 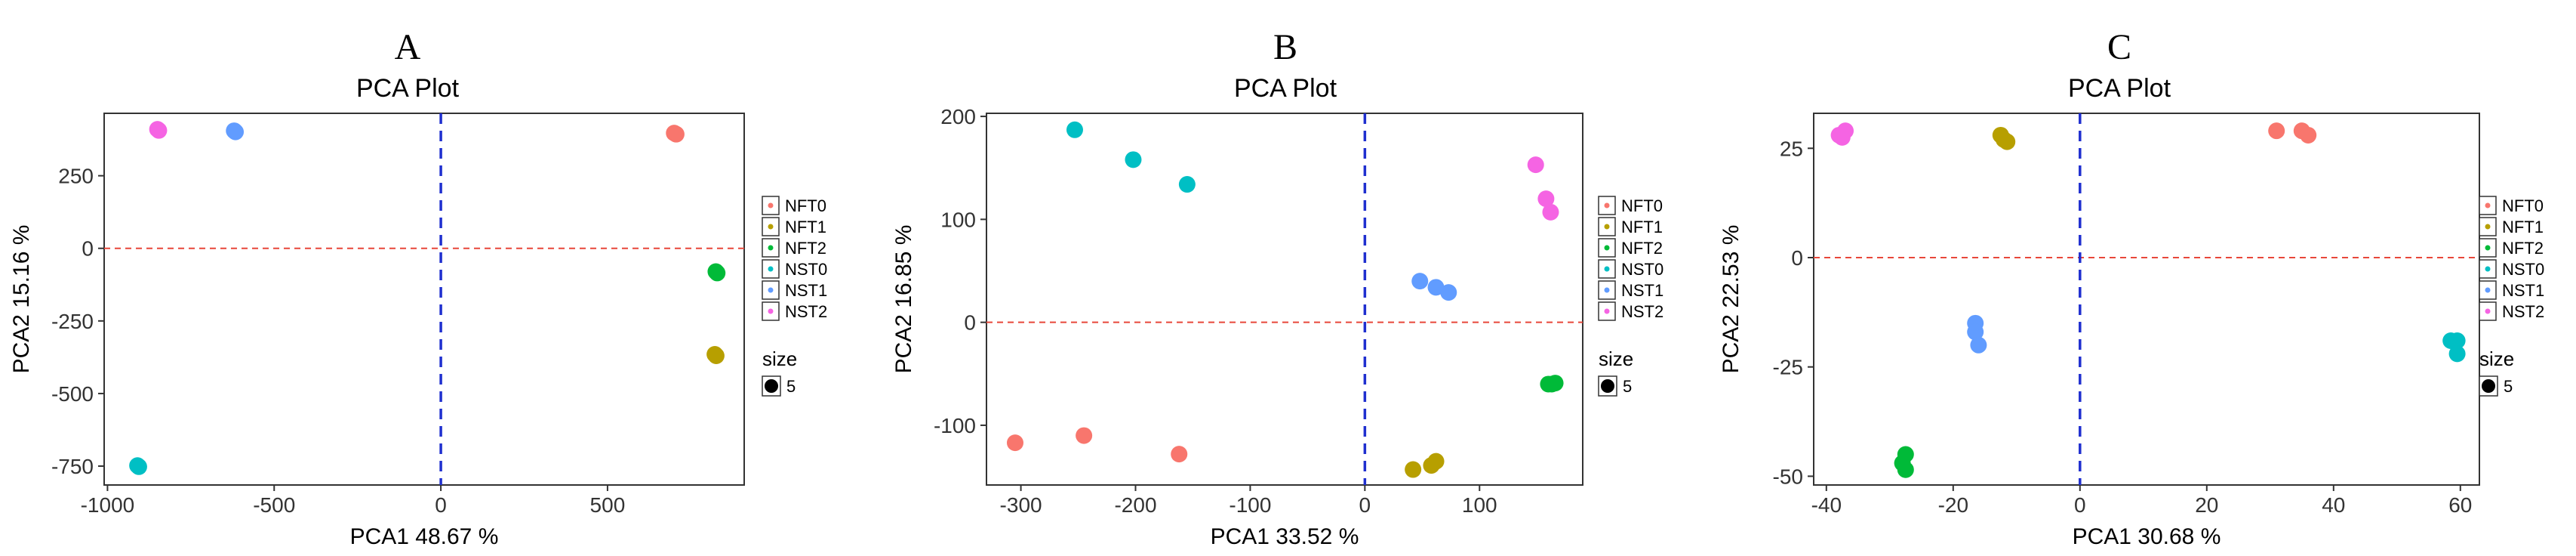 What do you see at coordinates (108, 505) in the screenshot?
I see `x-tick-label: -1000` at bounding box center [108, 505].